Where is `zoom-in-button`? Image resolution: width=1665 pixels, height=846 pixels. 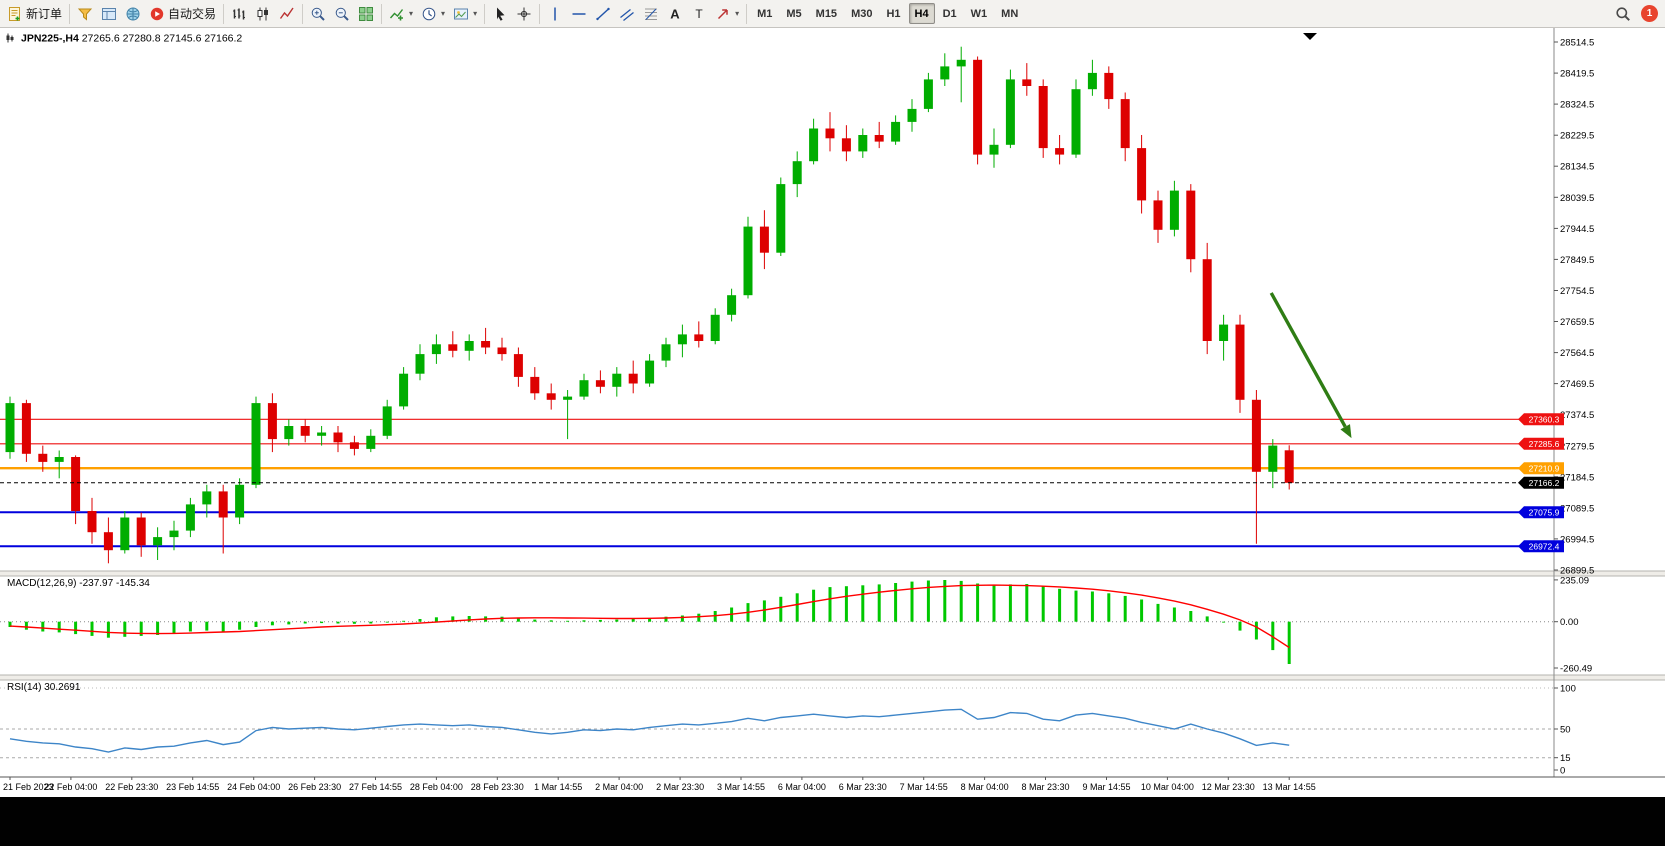 zoom-in-button is located at coordinates (318, 13).